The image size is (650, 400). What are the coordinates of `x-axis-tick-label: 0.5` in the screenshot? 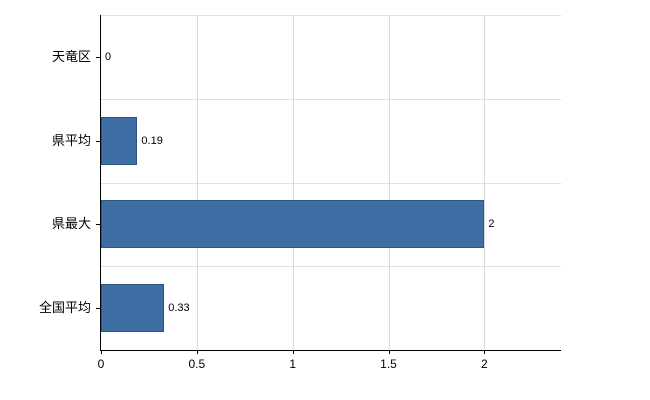 It's located at (197, 364).